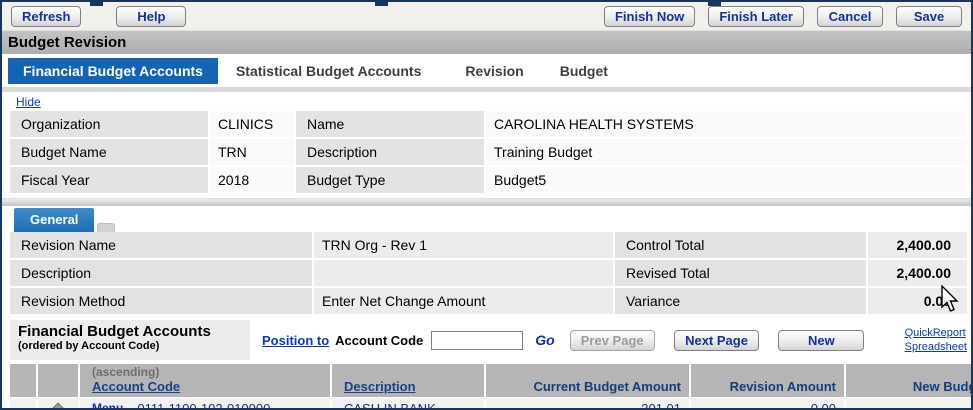 This screenshot has width=973, height=410. Describe the element at coordinates (649, 16) in the screenshot. I see `finish-now-button: Finish Now` at that location.